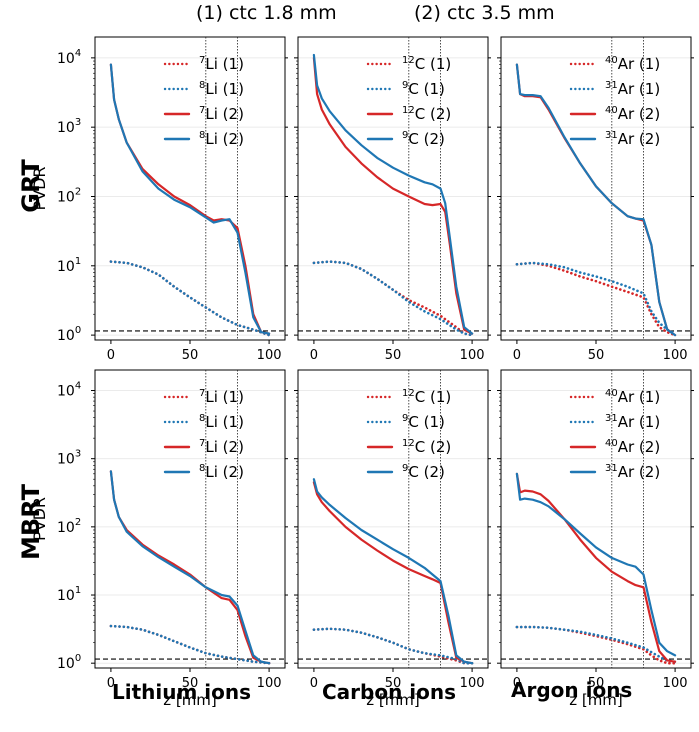 The height and width of the screenshot is (732, 699). What do you see at coordinates (572, 690) in the screenshot?
I see `column-label-argon: Argon ions` at bounding box center [572, 690].